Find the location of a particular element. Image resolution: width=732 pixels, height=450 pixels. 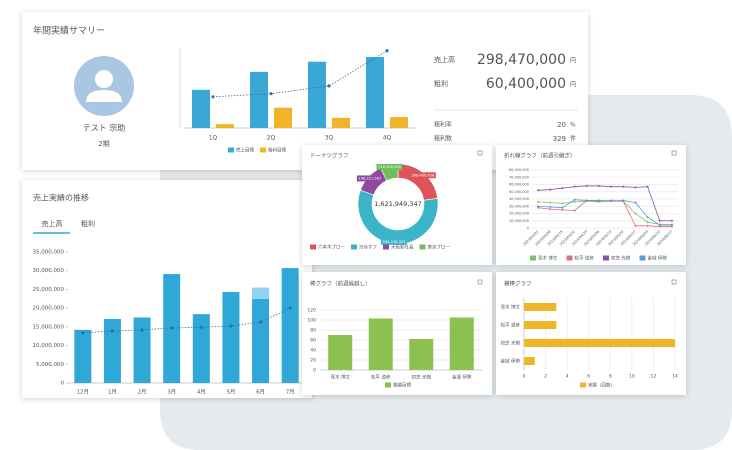

y-tick-label: 80 is located at coordinates (313, 331).